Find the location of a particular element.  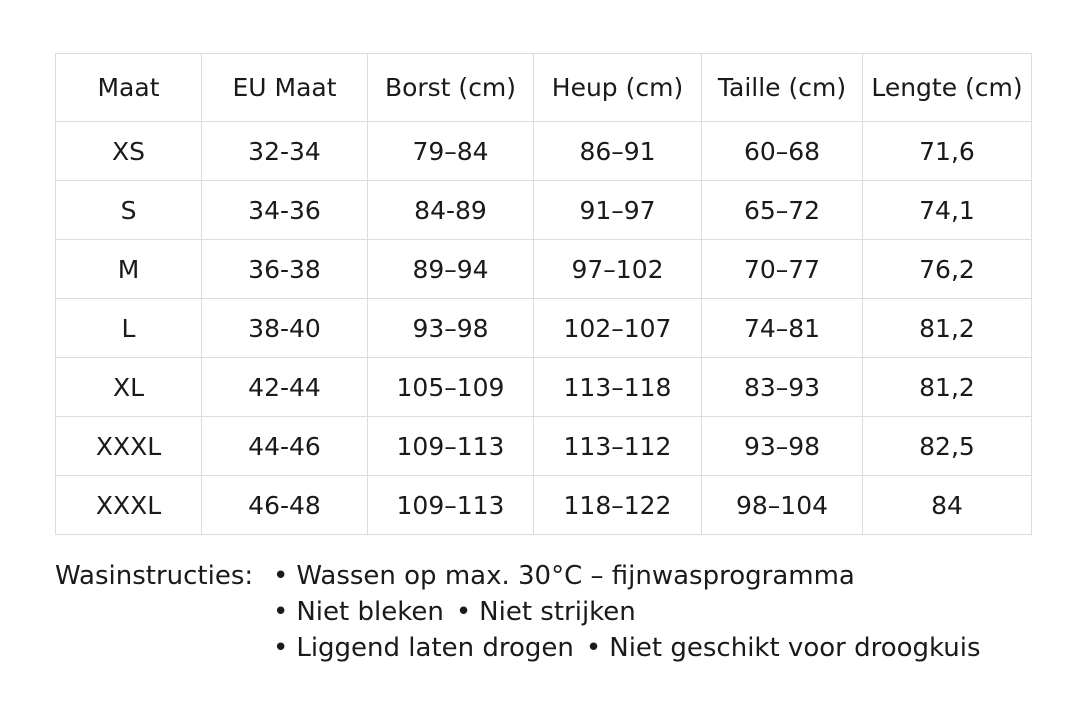

table-row: XXXL 46-48 109–113 118–122 98–104 84 is located at coordinates (543, 505).